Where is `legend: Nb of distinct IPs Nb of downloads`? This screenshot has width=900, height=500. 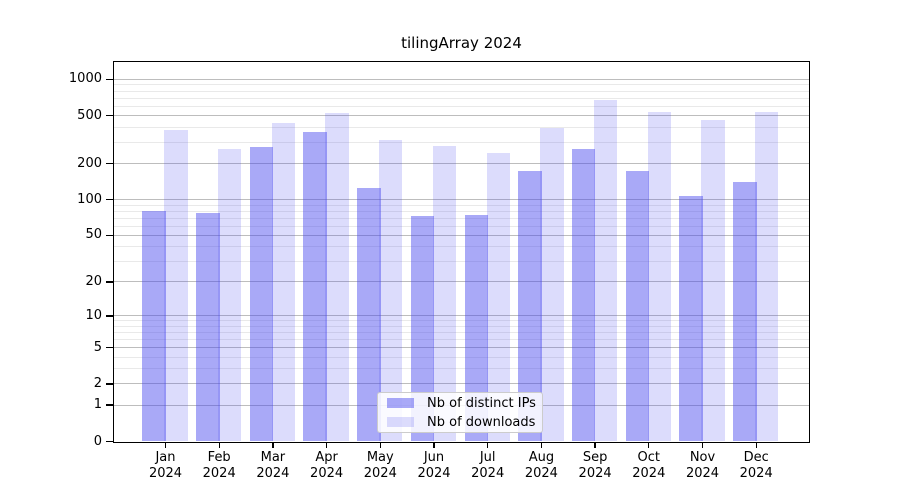
legend: Nb of distinct IPs Nb of downloads is located at coordinates (460, 412).